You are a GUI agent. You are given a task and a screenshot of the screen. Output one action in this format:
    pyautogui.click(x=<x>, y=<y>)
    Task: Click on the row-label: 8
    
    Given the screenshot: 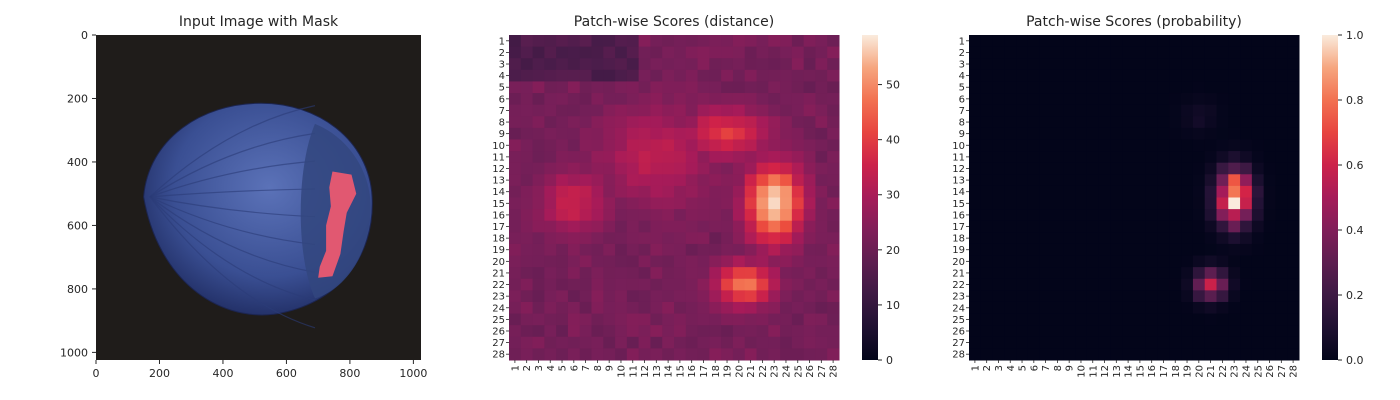 What is the action you would take?
    pyautogui.click(x=962, y=123)
    